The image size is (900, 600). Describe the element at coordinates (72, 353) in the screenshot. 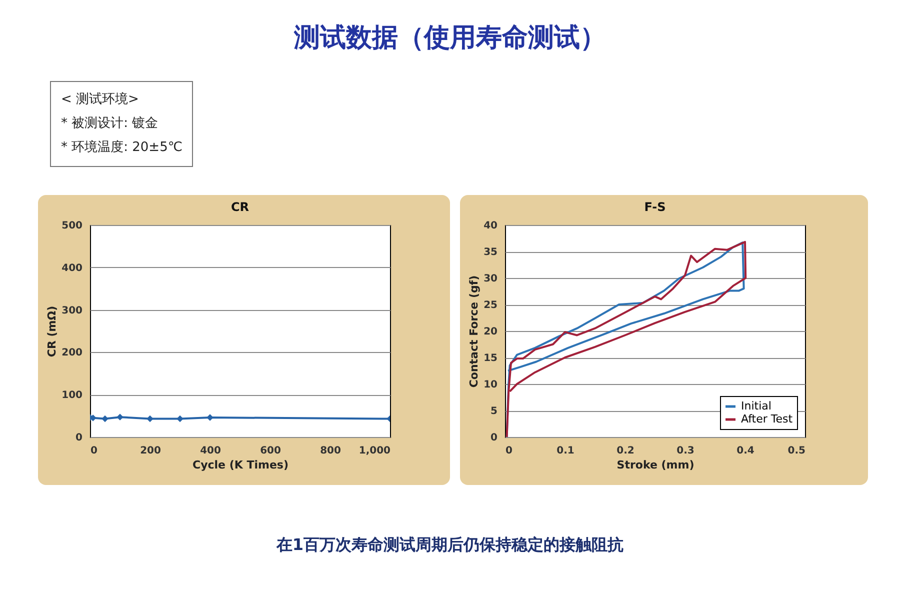

I see `y-tick-label: 200` at that location.